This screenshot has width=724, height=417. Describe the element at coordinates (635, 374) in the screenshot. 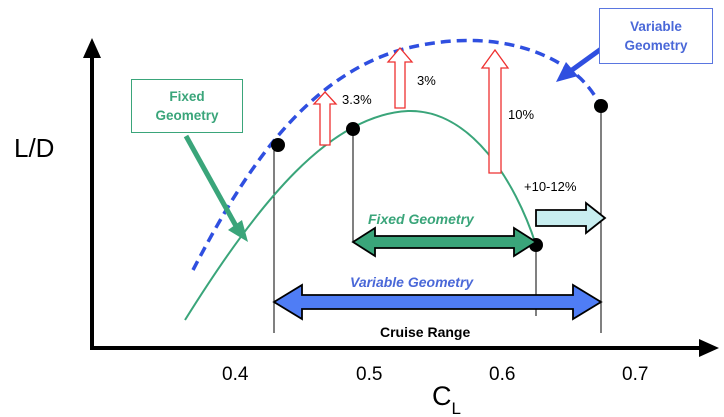

I see `x-tick-label: 0.7` at that location.